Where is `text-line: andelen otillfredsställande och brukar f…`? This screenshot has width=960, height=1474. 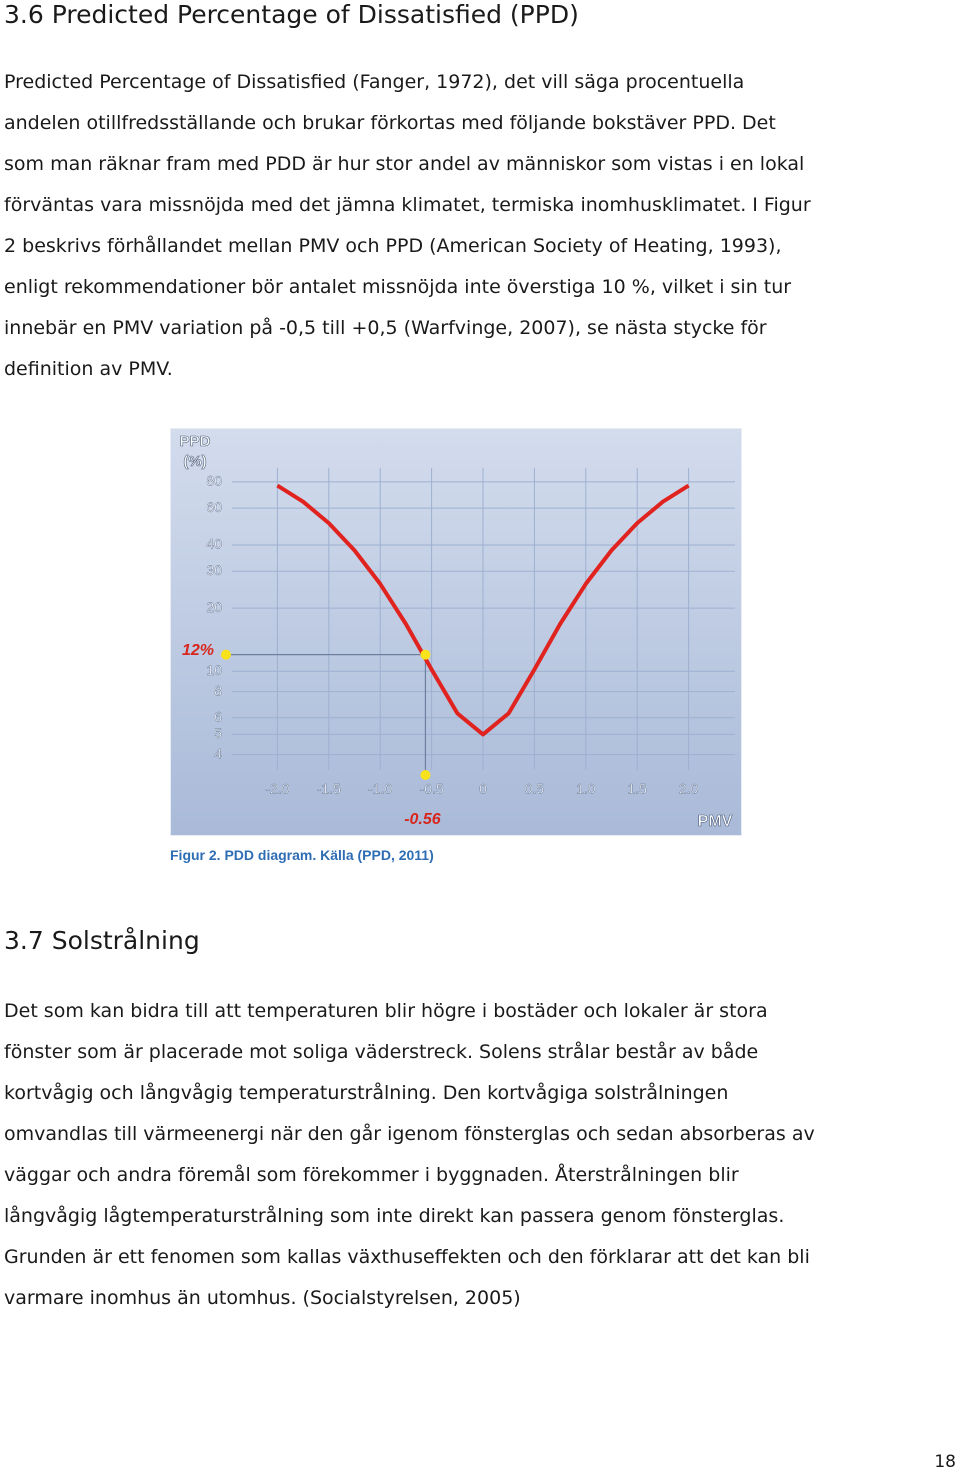
text-line: andelen otillfredsställande och brukar f… is located at coordinates (390, 123).